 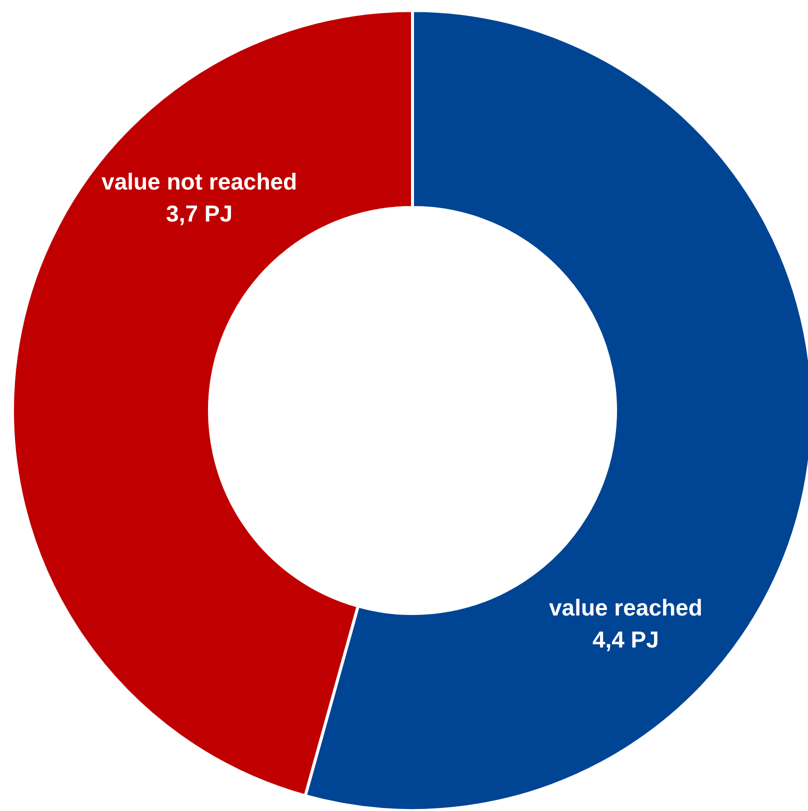 What do you see at coordinates (200, 181) in the screenshot?
I see `slice-label: value not reached` at bounding box center [200, 181].